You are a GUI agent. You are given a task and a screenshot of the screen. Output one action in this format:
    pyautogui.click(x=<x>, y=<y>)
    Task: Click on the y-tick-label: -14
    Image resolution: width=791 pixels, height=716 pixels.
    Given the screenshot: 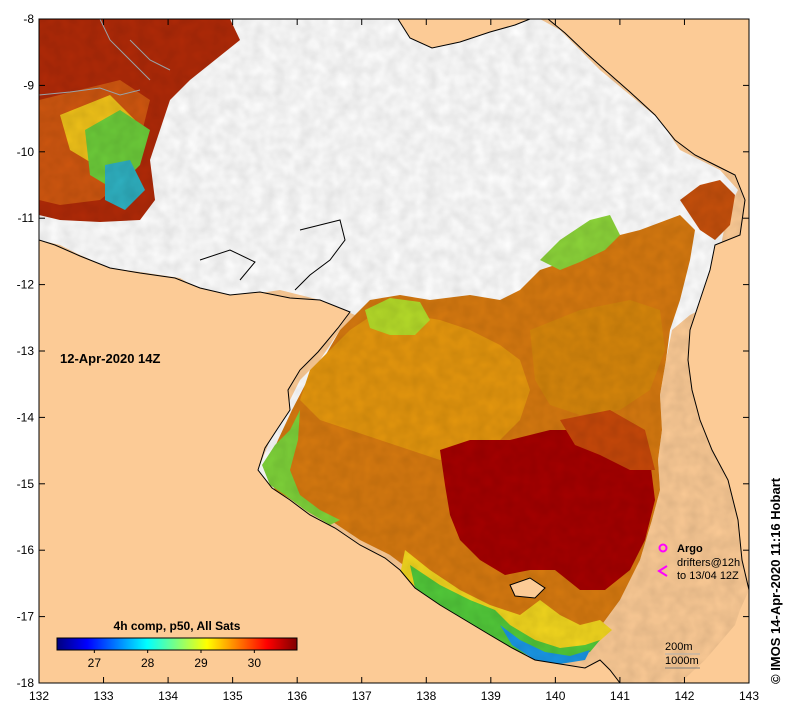 What is the action you would take?
    pyautogui.click(x=26, y=417)
    